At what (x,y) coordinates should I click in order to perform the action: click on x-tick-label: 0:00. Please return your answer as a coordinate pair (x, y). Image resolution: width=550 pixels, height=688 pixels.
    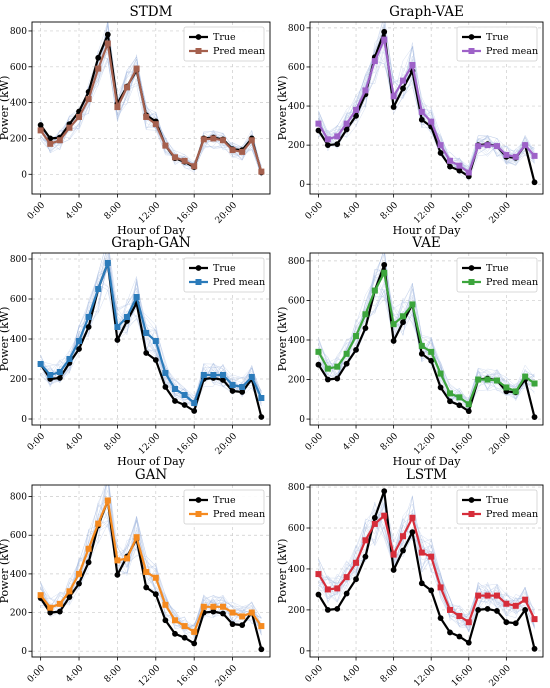
    Looking at the image, I should click on (37, 211).